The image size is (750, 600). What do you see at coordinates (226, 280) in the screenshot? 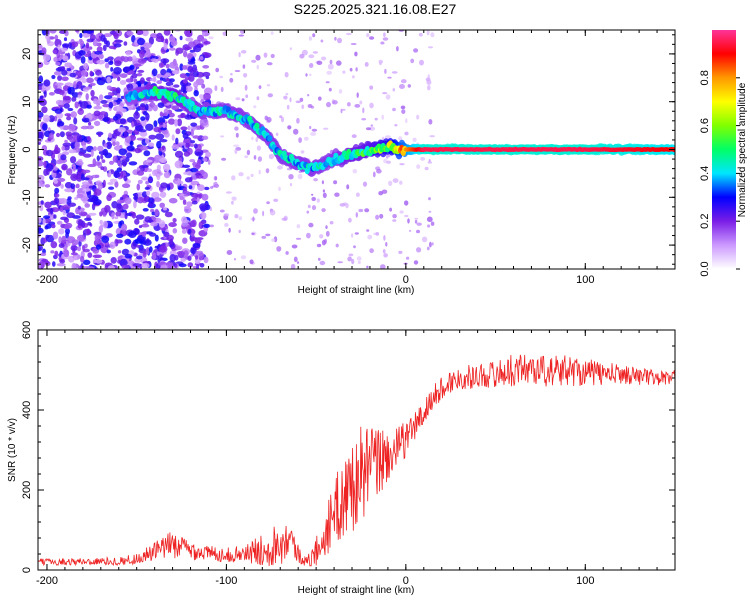
I see `x-tick-label: -100` at bounding box center [226, 280].